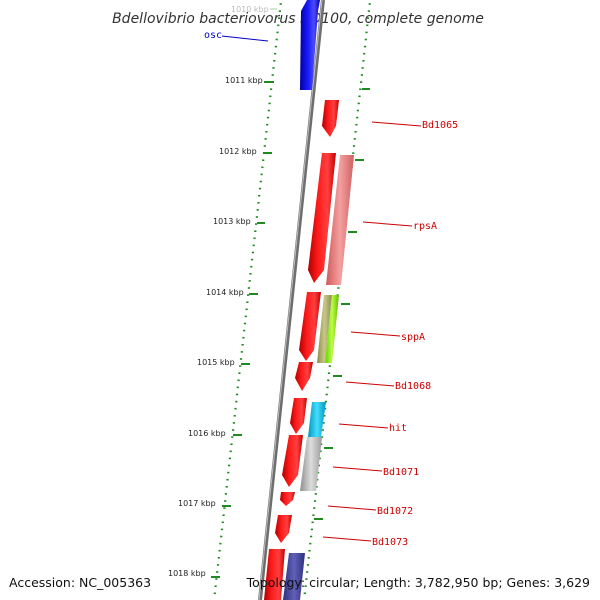 The height and width of the screenshot is (600, 600). I want to click on gene-label: Bd1073, so click(390, 542).